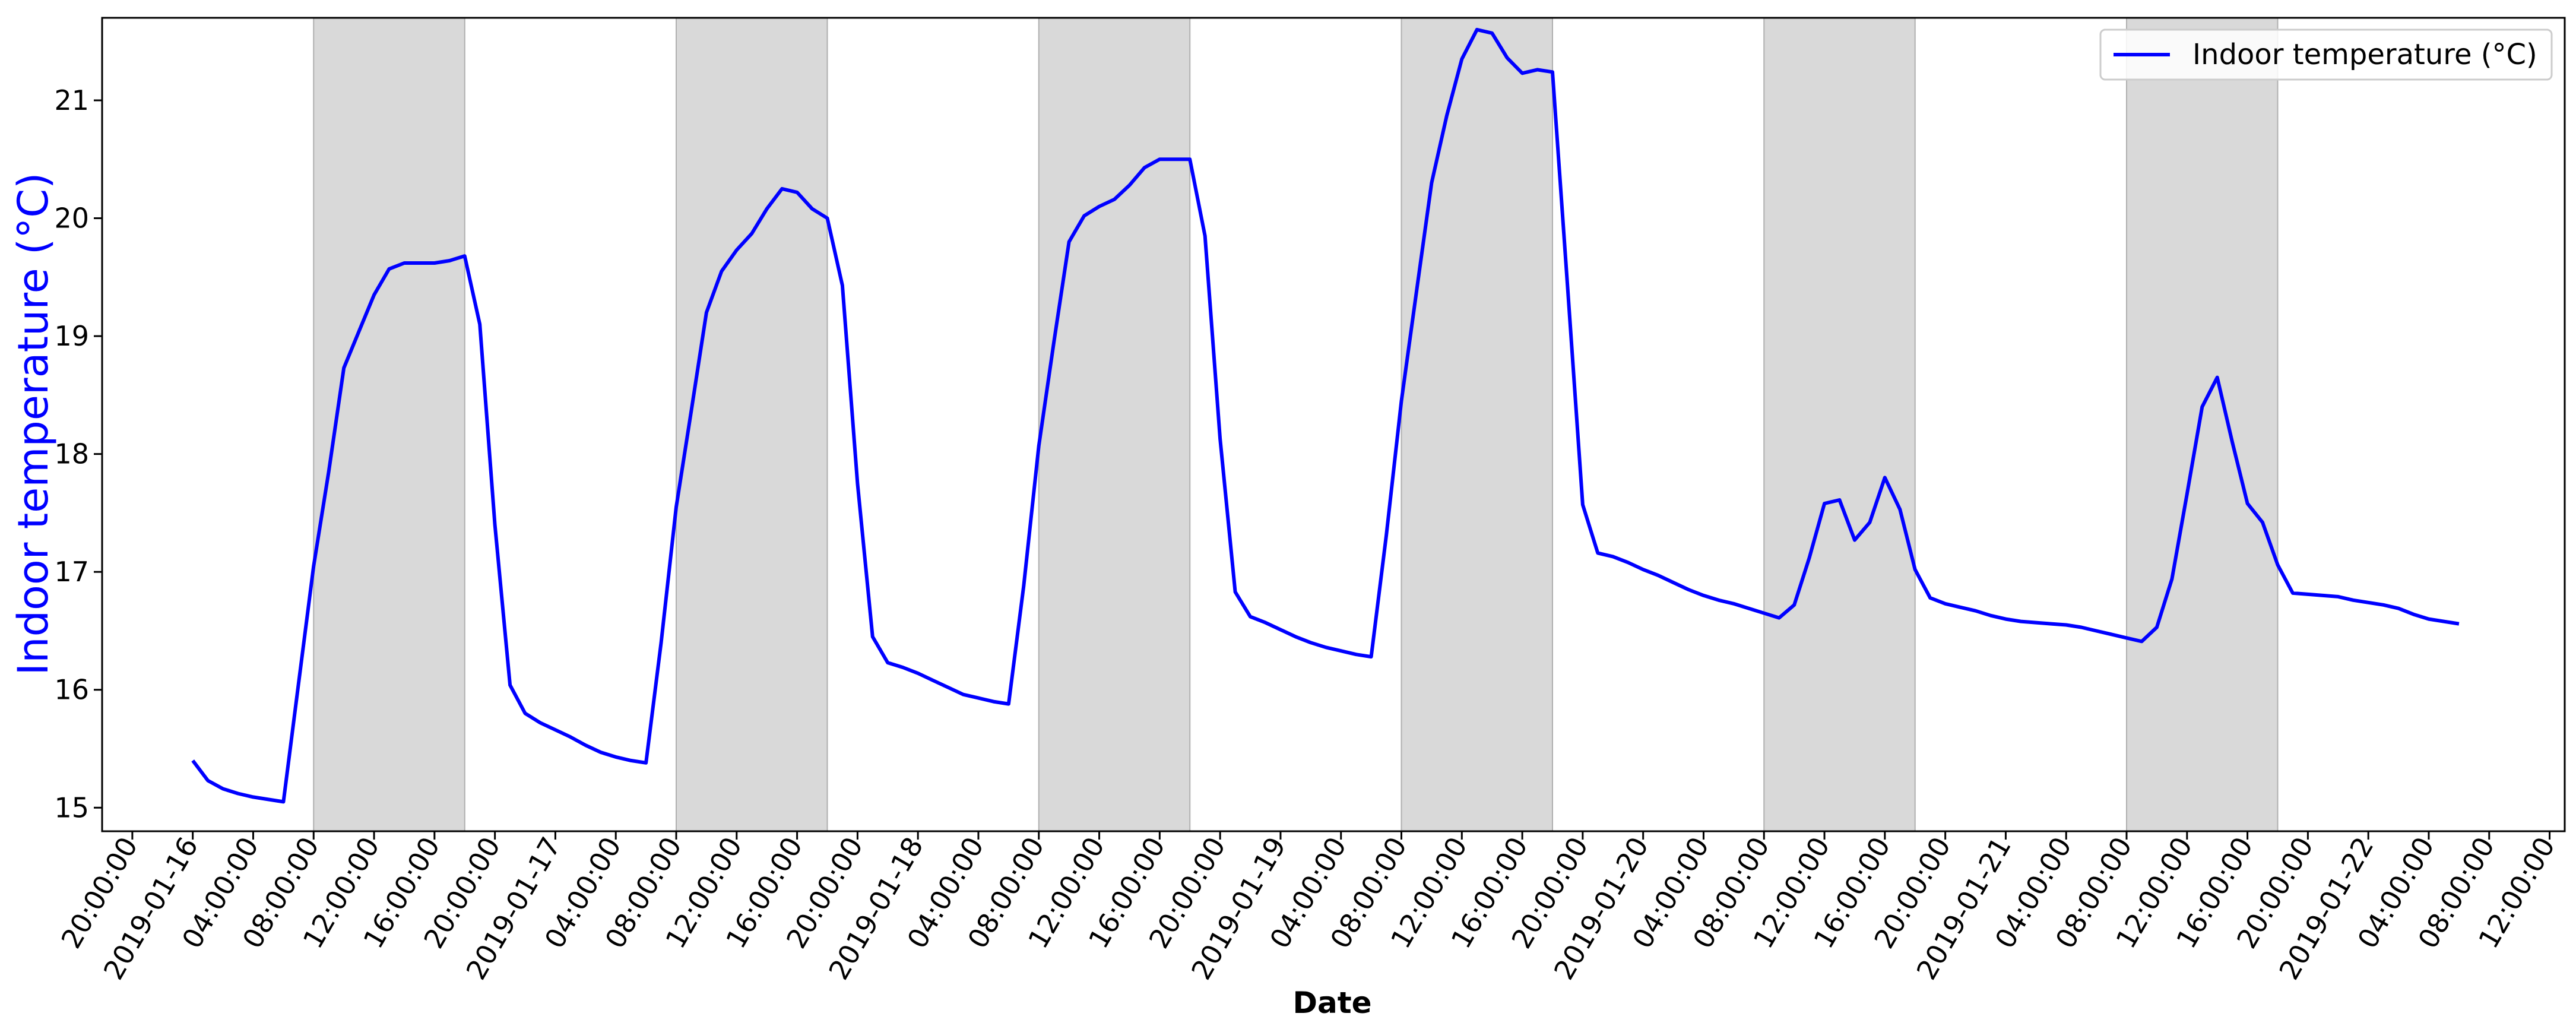  I want to click on y-axis-ticks: 15 16 17 18 19 20 21, so click(78, 454).